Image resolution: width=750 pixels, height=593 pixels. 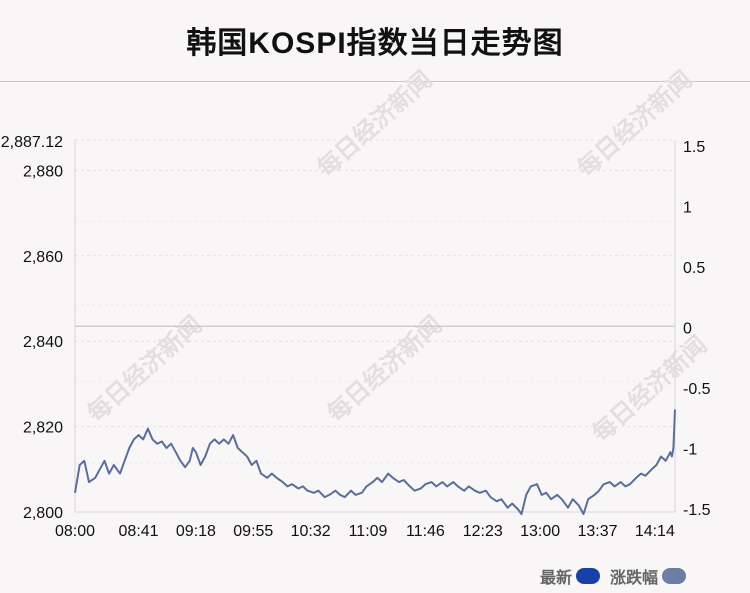 What do you see at coordinates (253, 531) in the screenshot?
I see `x-tick-label: 09:55` at bounding box center [253, 531].